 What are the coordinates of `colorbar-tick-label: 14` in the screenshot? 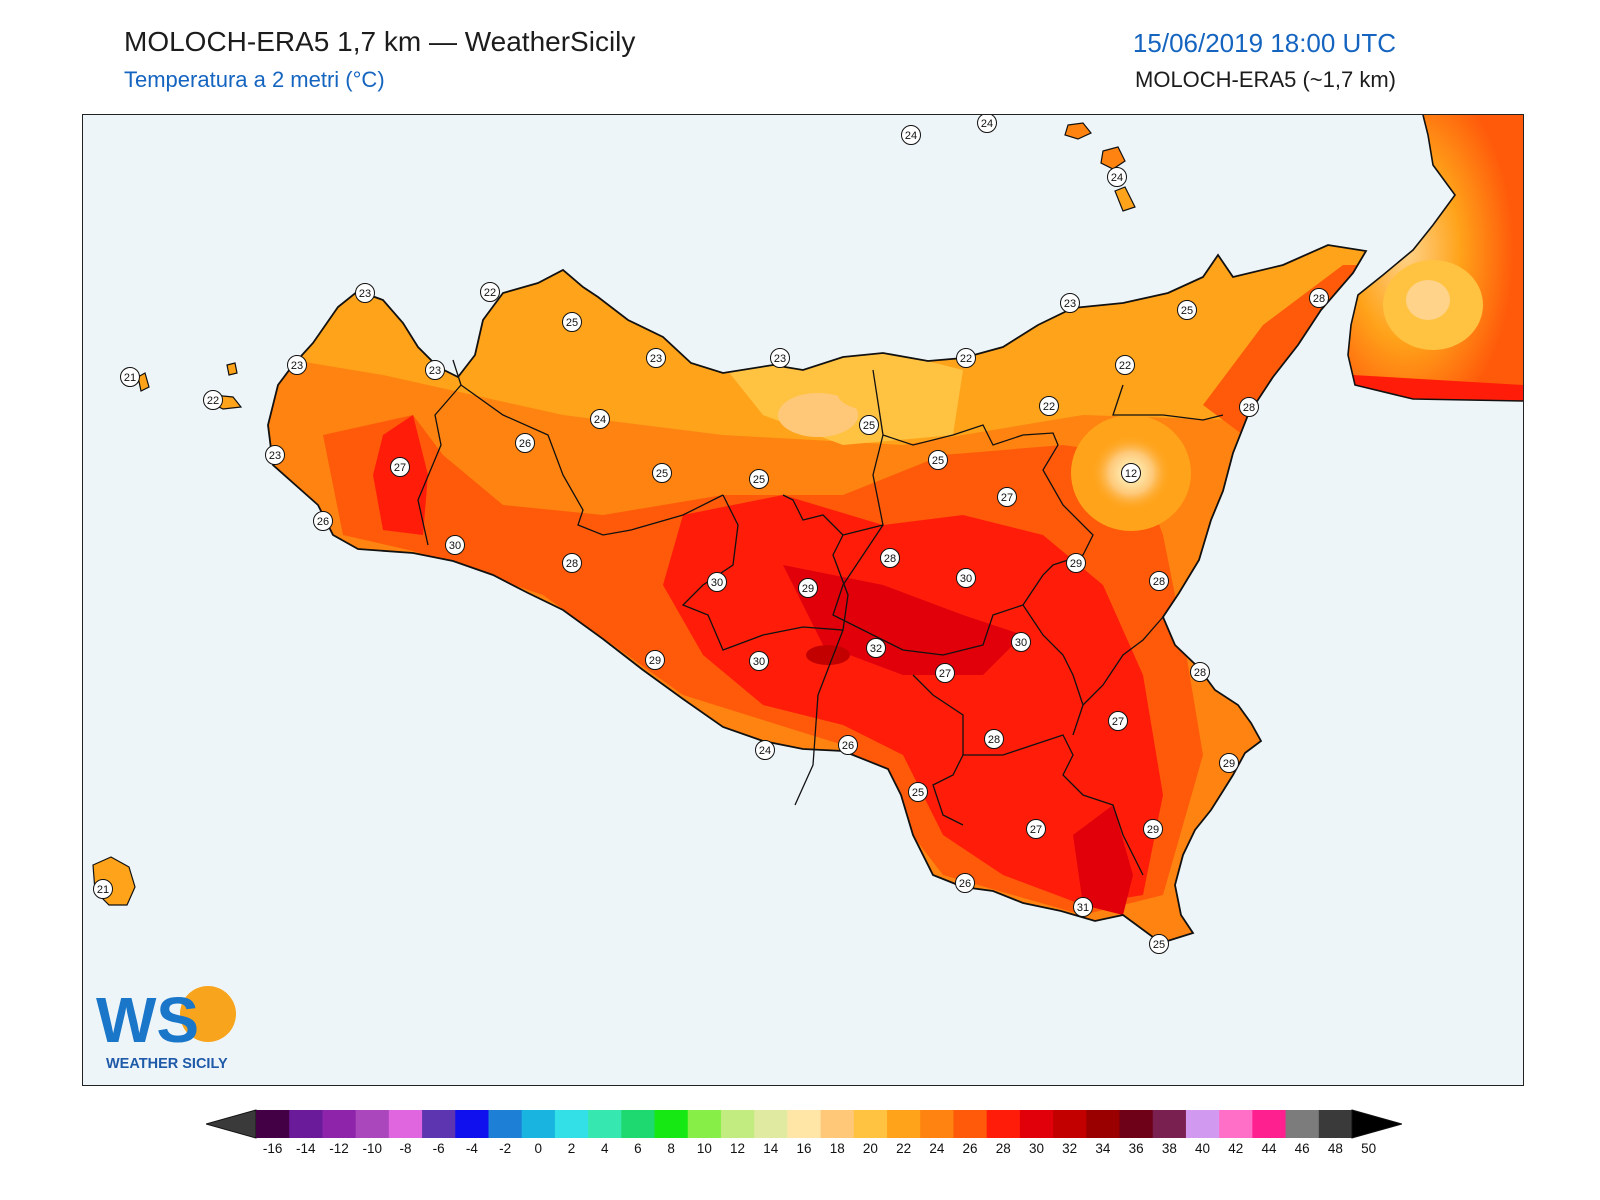 It's located at (771, 1148).